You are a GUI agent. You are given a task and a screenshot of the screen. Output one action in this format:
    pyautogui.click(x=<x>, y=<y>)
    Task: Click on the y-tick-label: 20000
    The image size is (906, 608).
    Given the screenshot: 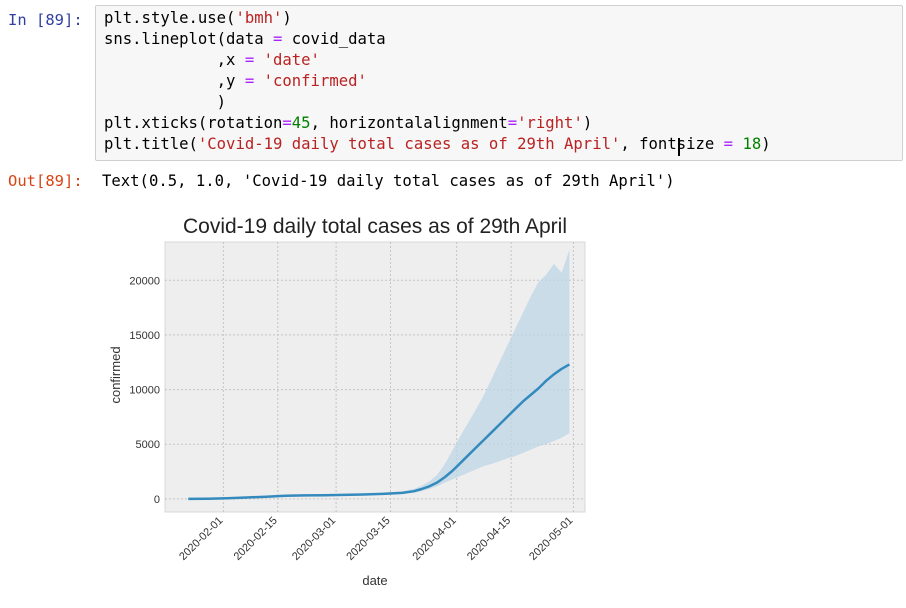 What is the action you would take?
    pyautogui.click(x=144, y=281)
    